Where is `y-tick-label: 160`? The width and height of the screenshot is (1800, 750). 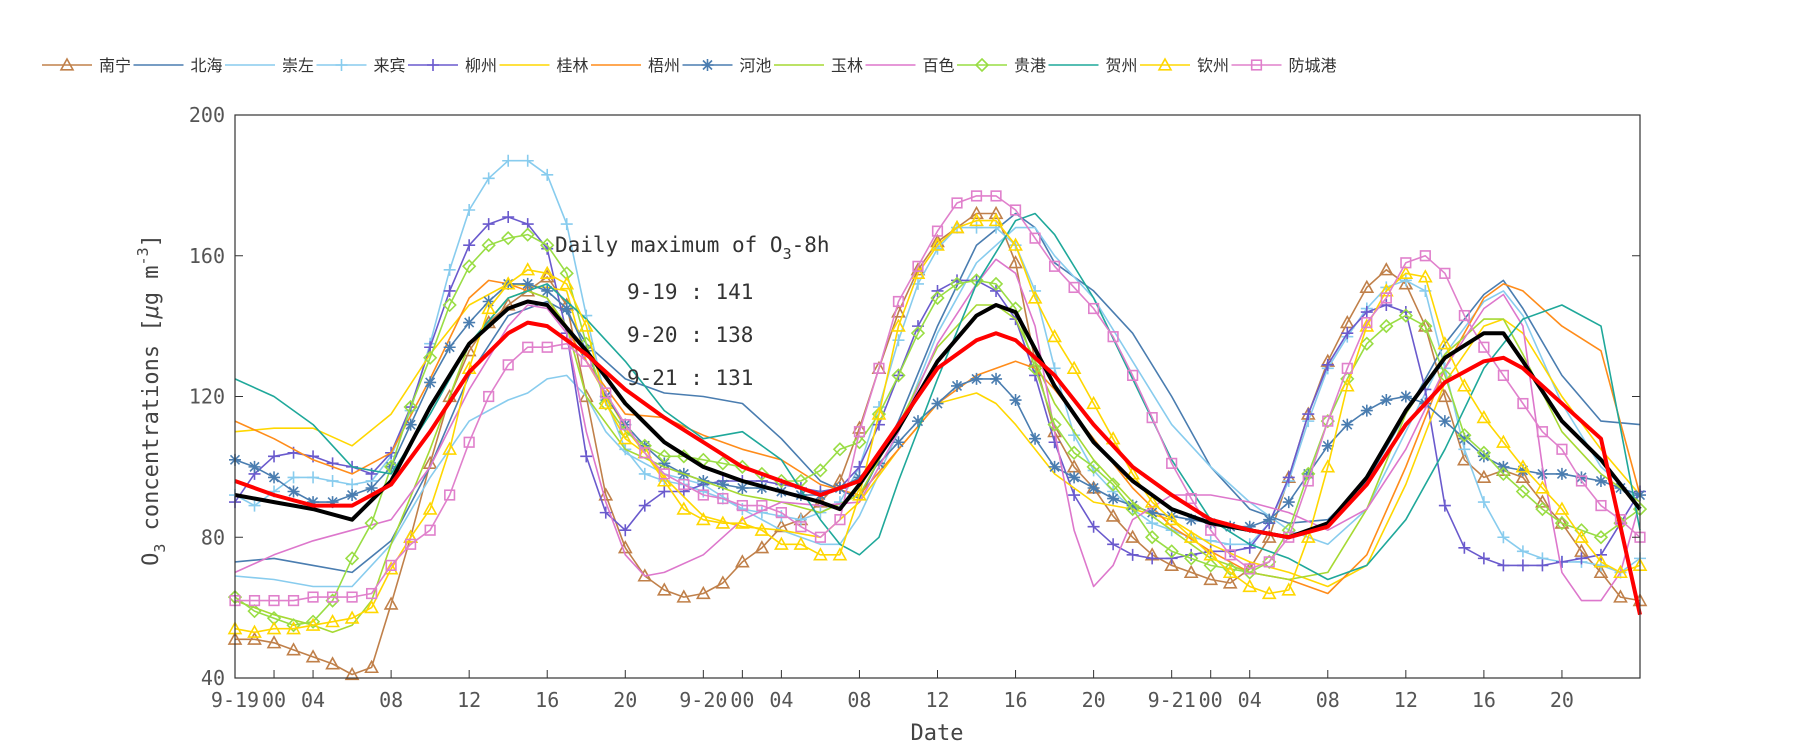
y-tick-label: 160 is located at coordinates (207, 256).